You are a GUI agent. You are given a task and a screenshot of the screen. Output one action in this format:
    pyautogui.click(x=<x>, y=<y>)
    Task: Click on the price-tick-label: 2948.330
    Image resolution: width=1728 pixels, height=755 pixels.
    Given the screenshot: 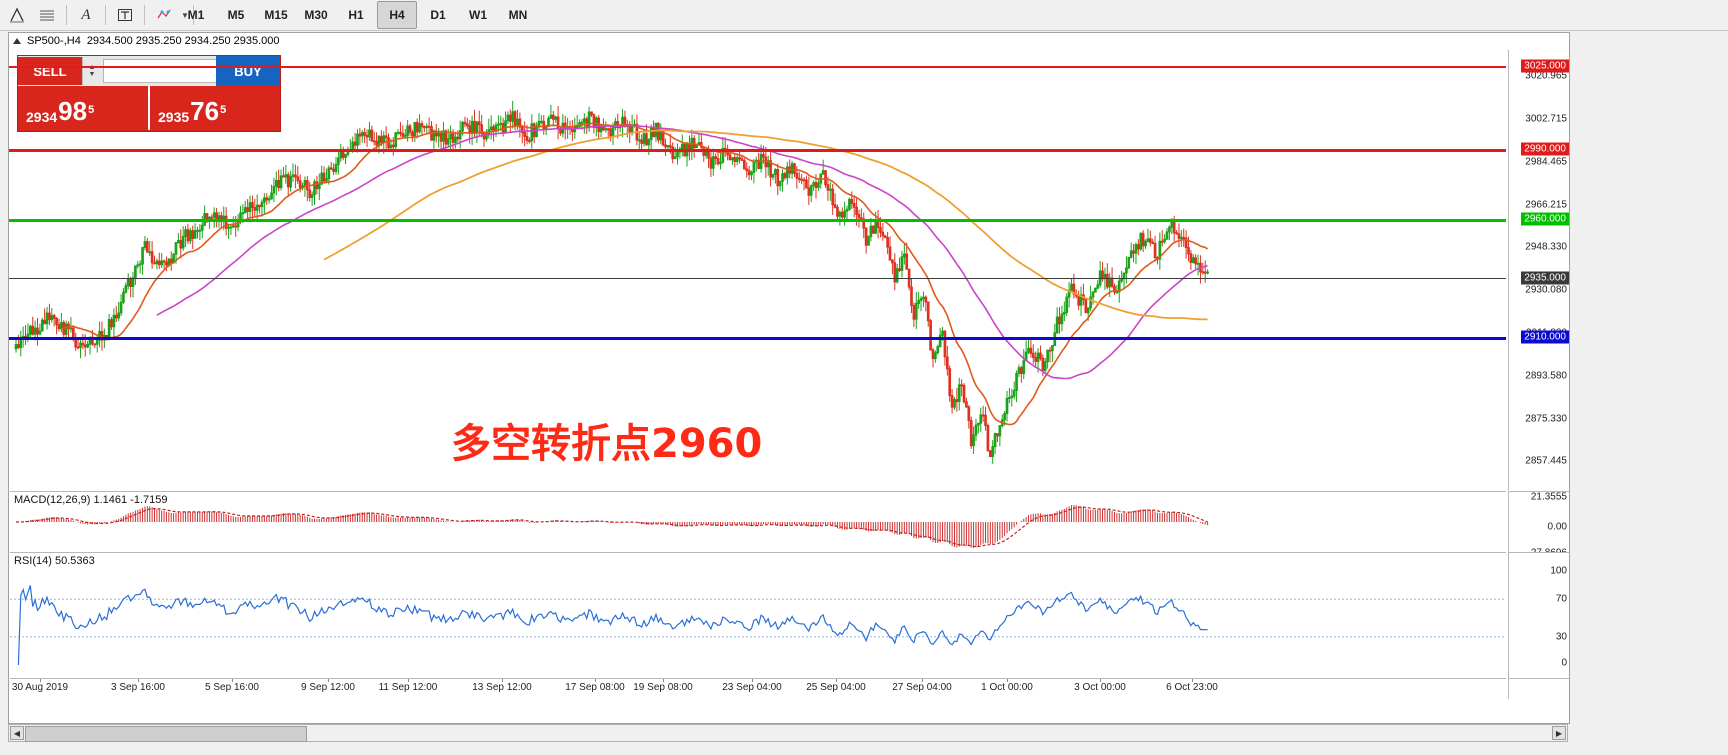 What is the action you would take?
    pyautogui.click(x=1546, y=247)
    